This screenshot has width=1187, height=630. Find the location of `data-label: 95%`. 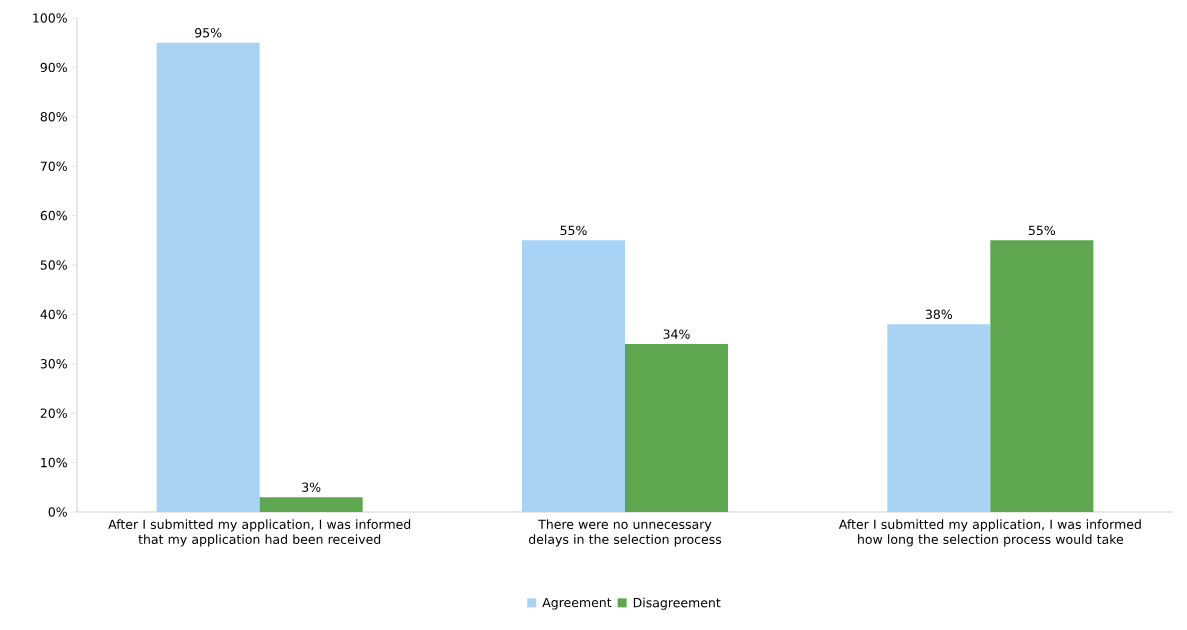

data-label: 95% is located at coordinates (208, 33).